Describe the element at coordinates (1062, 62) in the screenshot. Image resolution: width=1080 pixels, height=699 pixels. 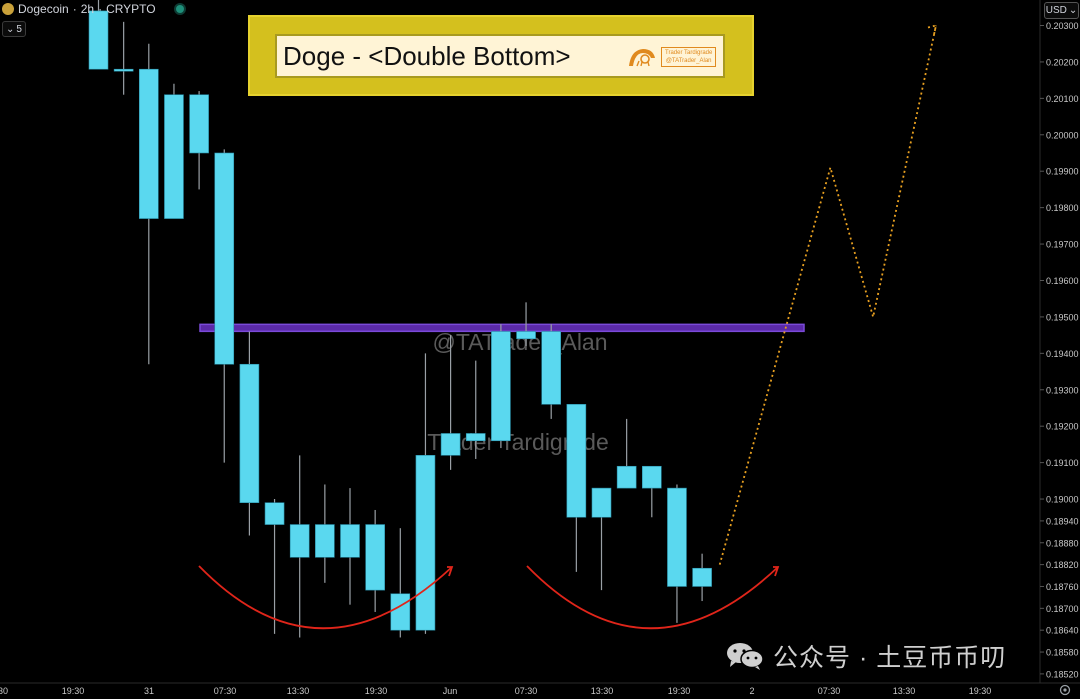
I see `price-tick-label: 0.20200` at that location.